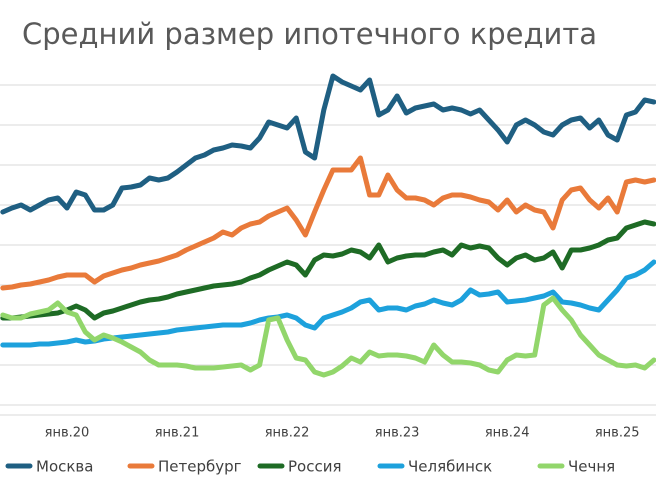 The image size is (656, 493). I want to click on legend-item: Россия, so click(299, 467).